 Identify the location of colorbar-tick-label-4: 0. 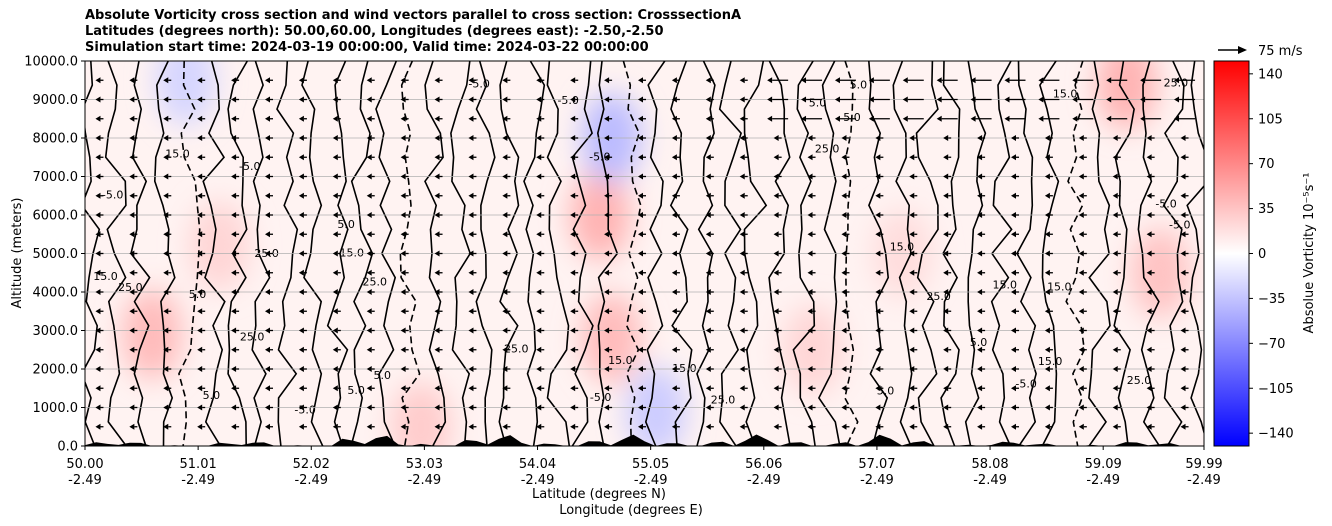
(1262, 254).